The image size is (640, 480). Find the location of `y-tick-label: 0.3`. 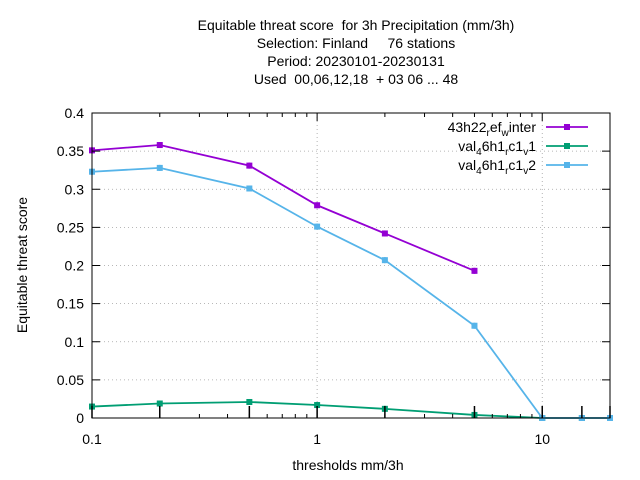

y-tick-label: 0.3 is located at coordinates (75, 189).